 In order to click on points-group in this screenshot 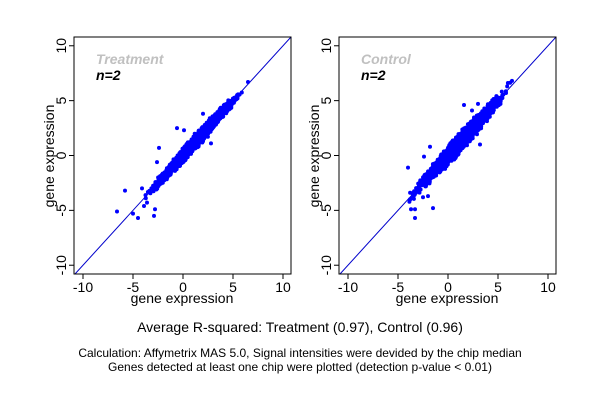, I will do `click(182, 150)`.